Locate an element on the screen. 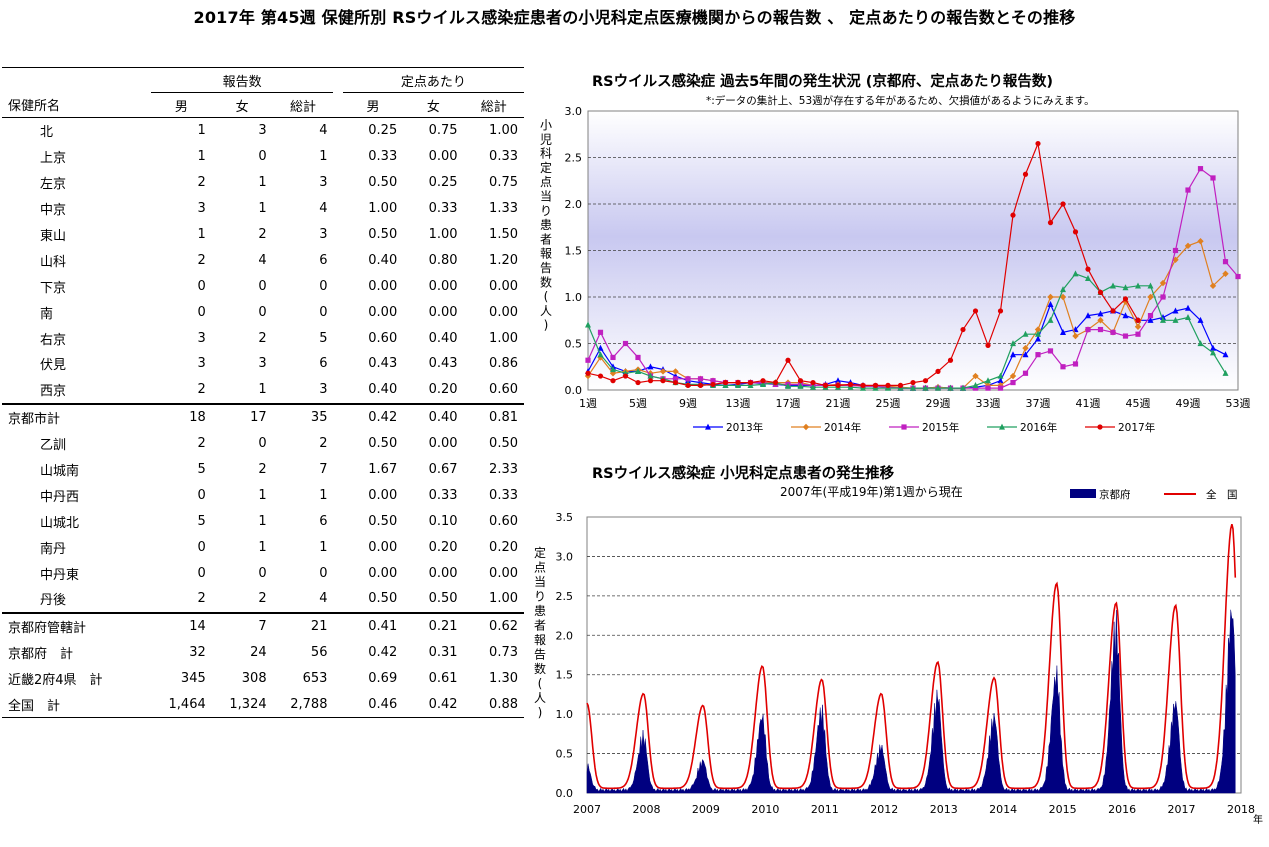 The width and height of the screenshot is (1269, 847). chart1-x-tick-label: 41週 is located at coordinates (1088, 403).